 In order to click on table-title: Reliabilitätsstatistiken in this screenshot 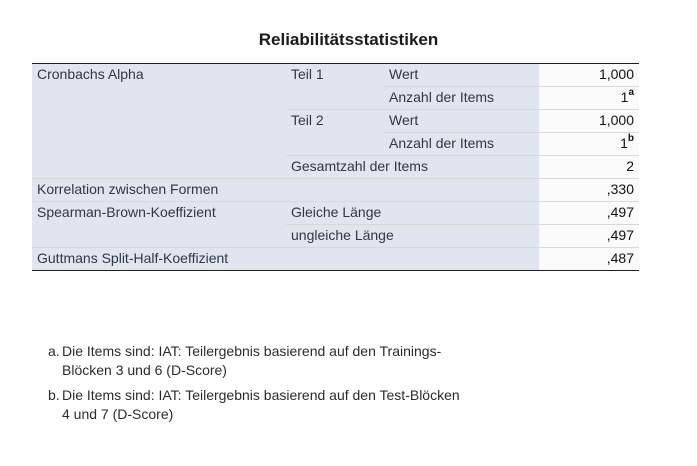, I will do `click(348, 39)`.